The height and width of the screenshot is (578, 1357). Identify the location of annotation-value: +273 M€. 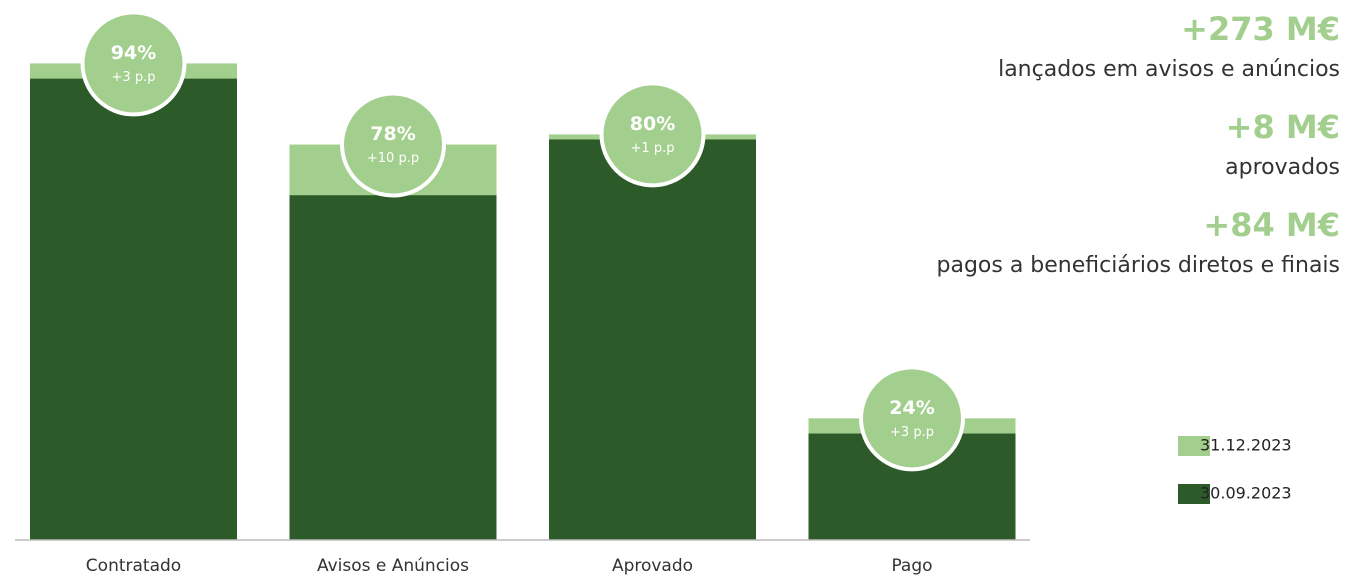
(1260, 29).